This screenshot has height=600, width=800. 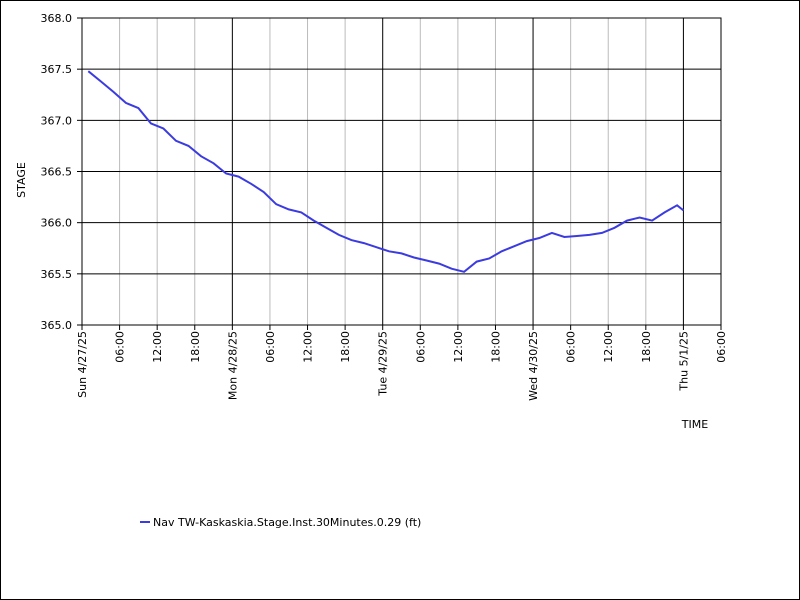 What do you see at coordinates (694, 424) in the screenshot?
I see `x-axis-label: TIME` at bounding box center [694, 424].